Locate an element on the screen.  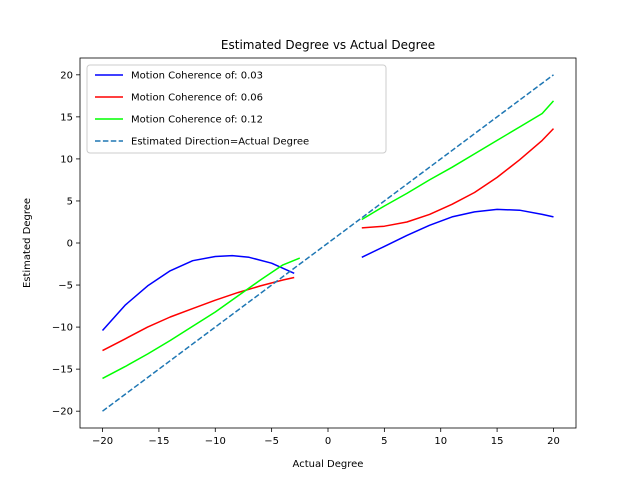
chart-title: Estimated Degree vs Actual Degree is located at coordinates (328, 45).